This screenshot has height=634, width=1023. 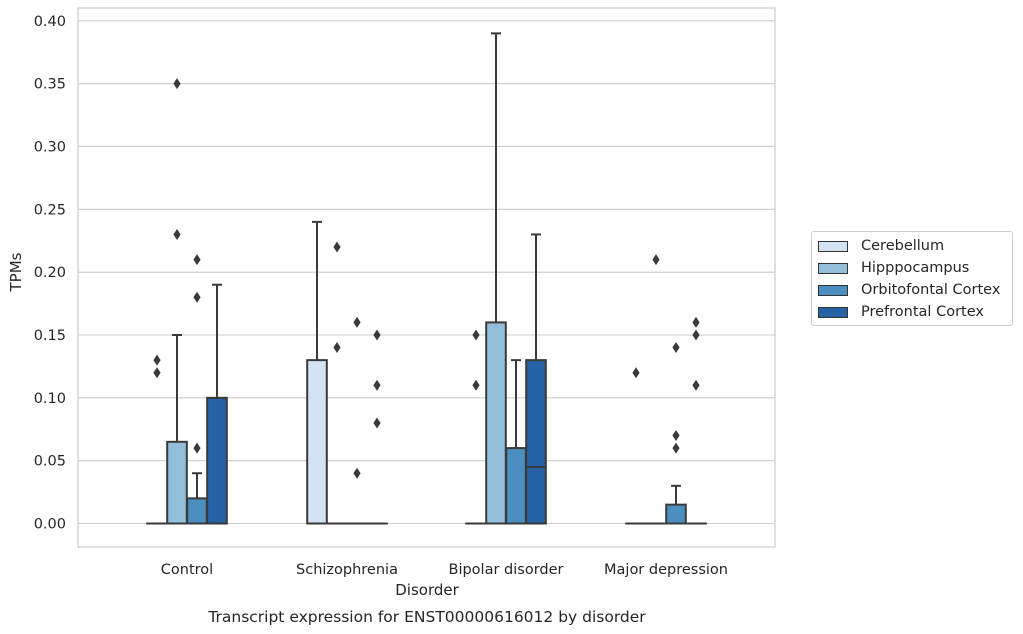 I want to click on x-tick-label: Schizophrenia, so click(x=347, y=570).